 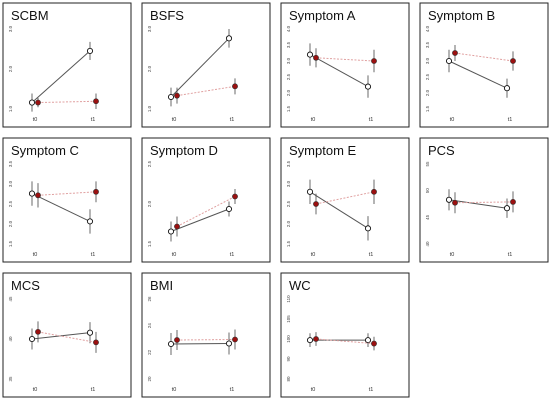 What do you see at coordinates (149, 352) in the screenshot?
I see `y-tick-label: 22` at bounding box center [149, 352].